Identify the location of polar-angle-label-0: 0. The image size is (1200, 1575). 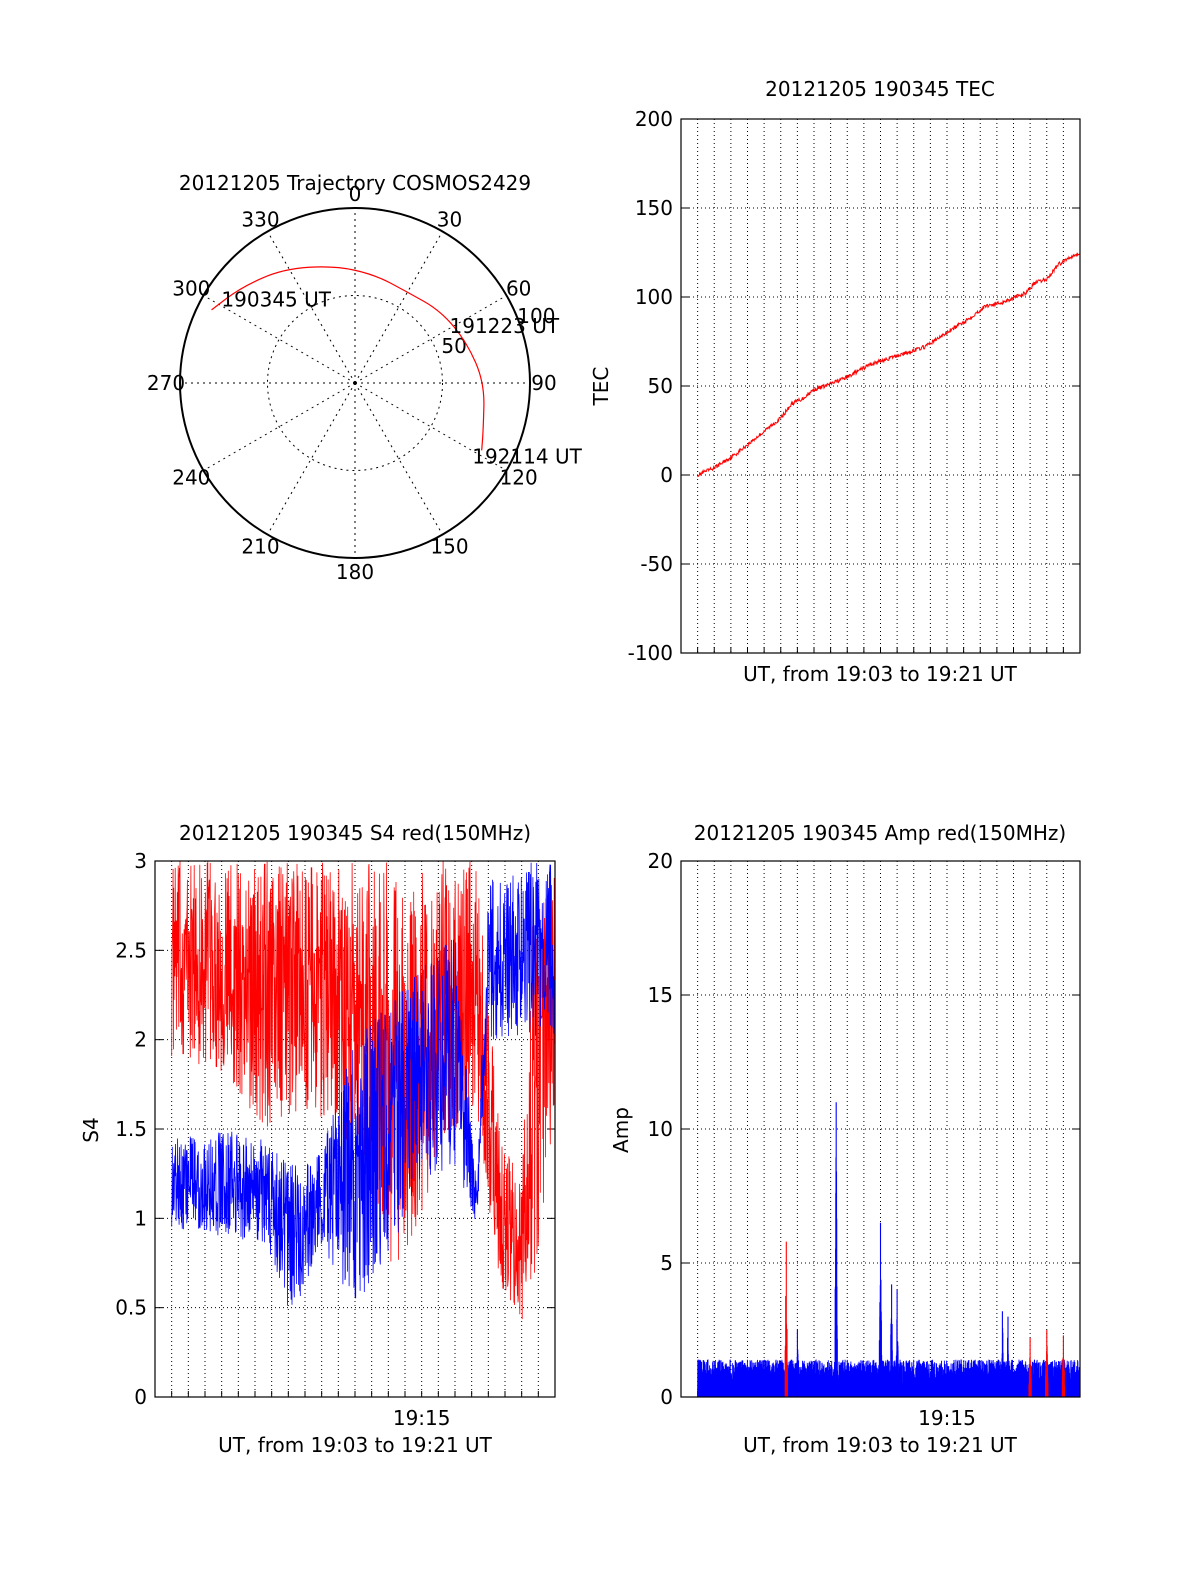
(355, 194).